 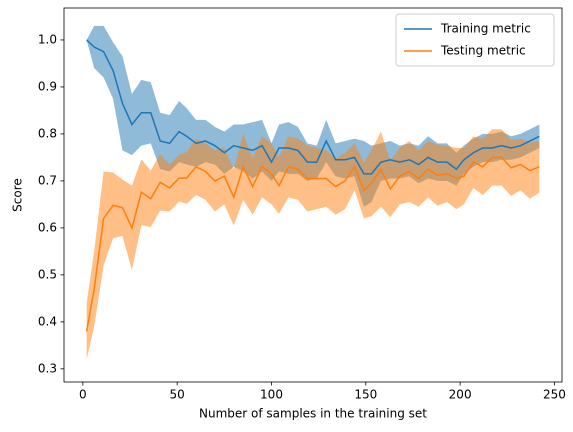 I want to click on legend-label: Training metric, so click(x=485, y=29).